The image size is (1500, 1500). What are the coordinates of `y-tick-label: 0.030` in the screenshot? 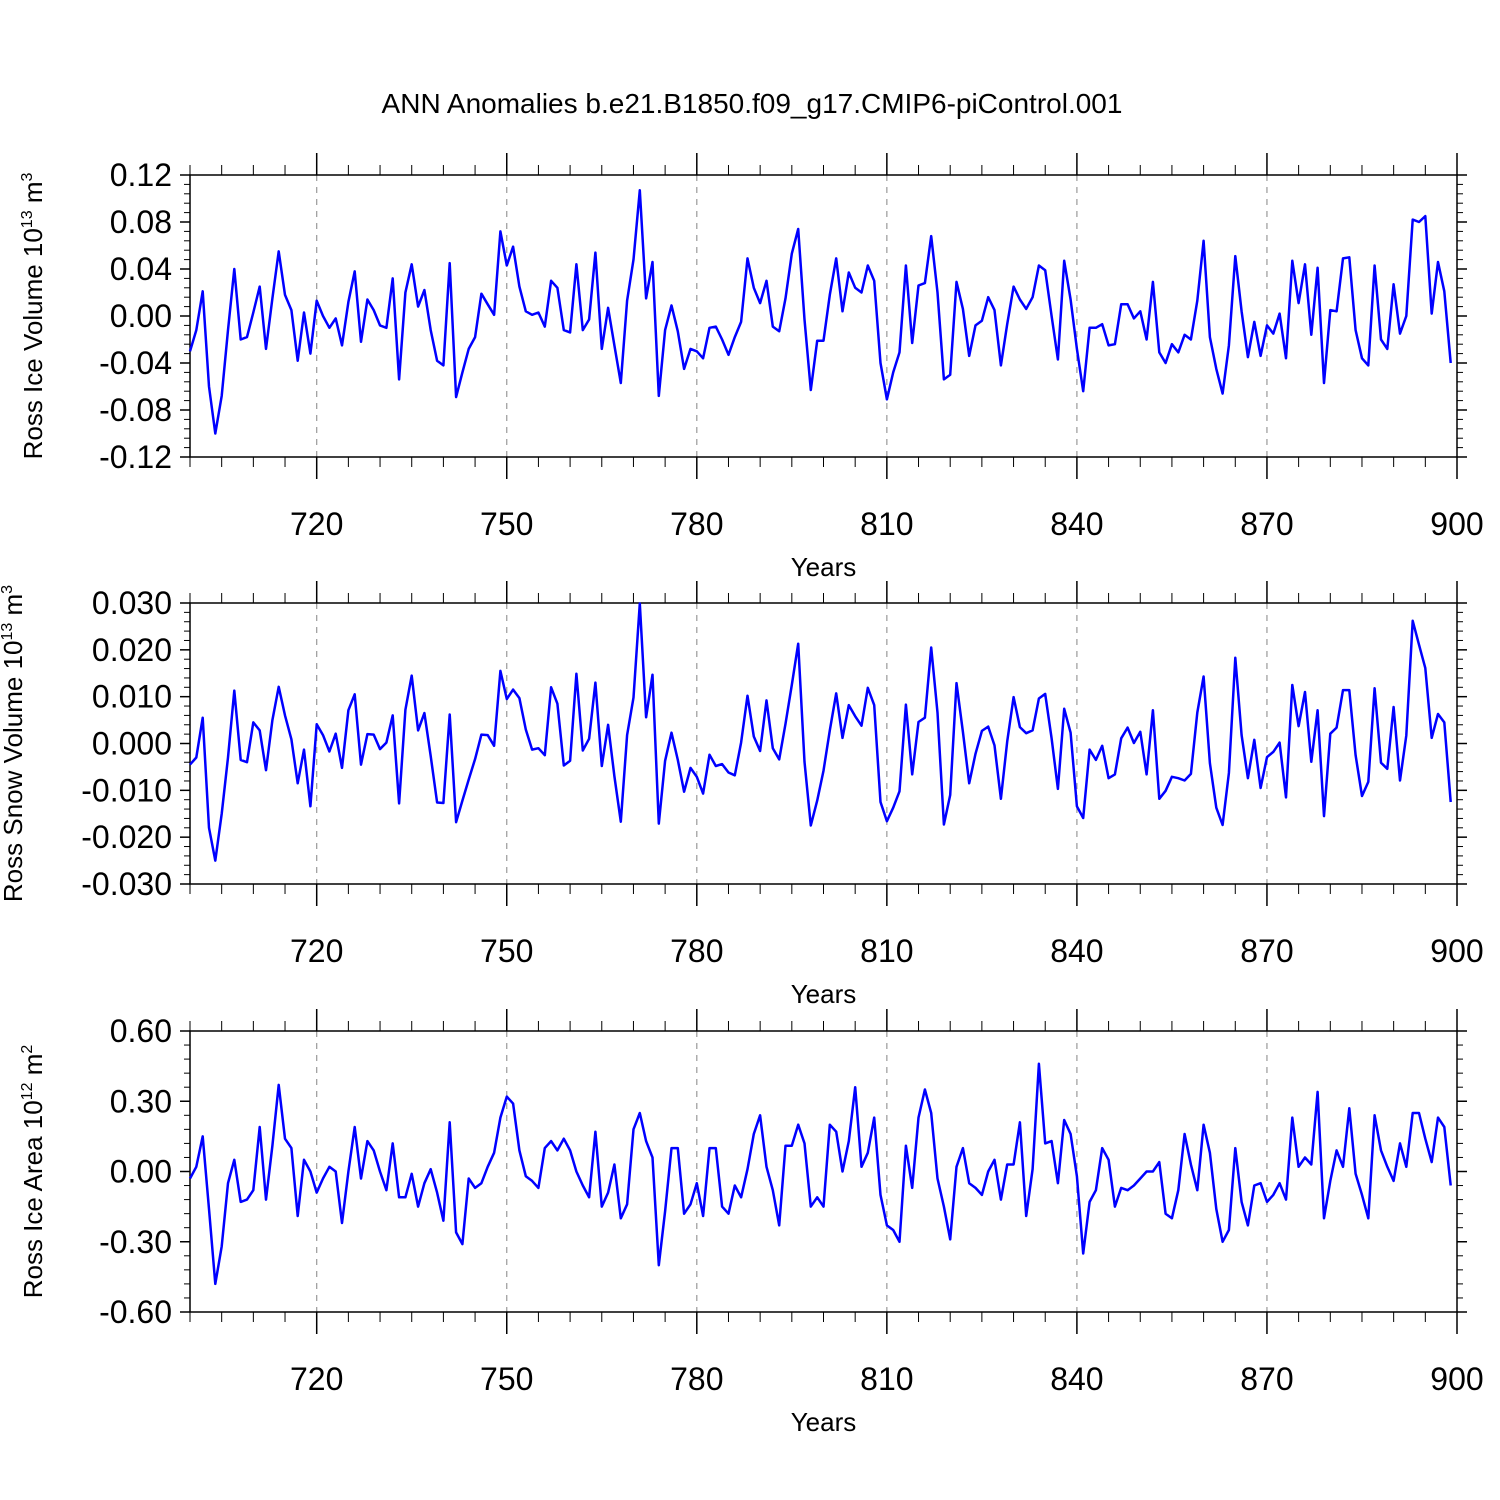 It's located at (132, 603).